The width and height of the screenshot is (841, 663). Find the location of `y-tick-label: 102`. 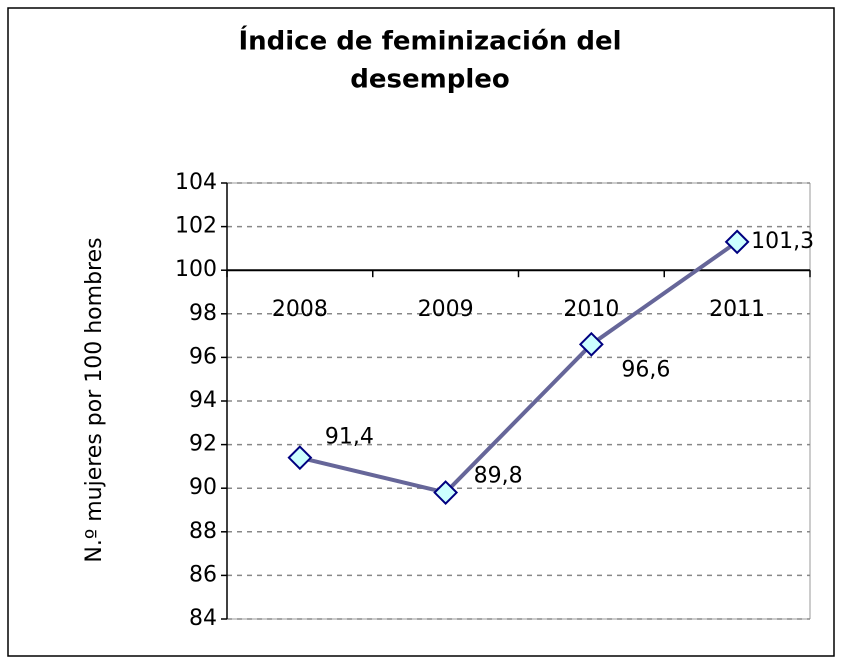

y-tick-label: 102 is located at coordinates (196, 226).